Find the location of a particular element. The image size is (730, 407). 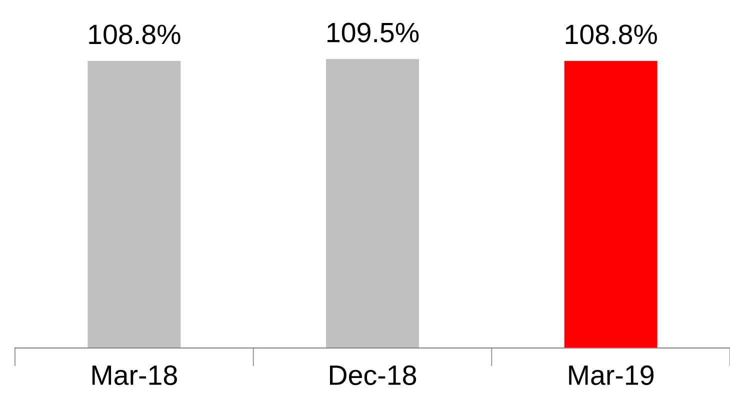

x-tick-label: Dec-18 is located at coordinates (373, 375).